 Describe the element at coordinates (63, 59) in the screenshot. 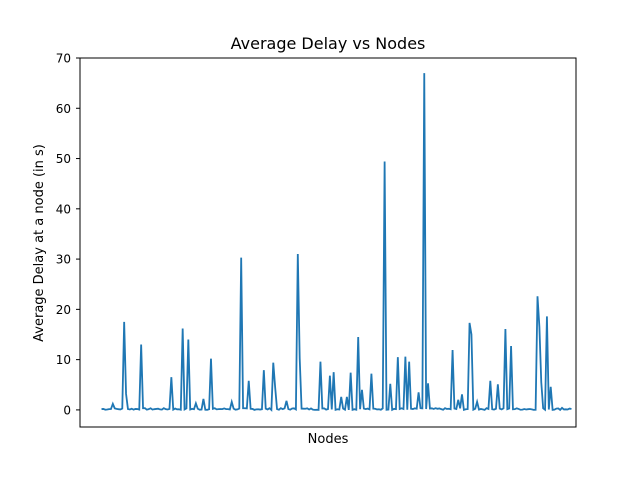

I see `y-tick-label: 70` at that location.